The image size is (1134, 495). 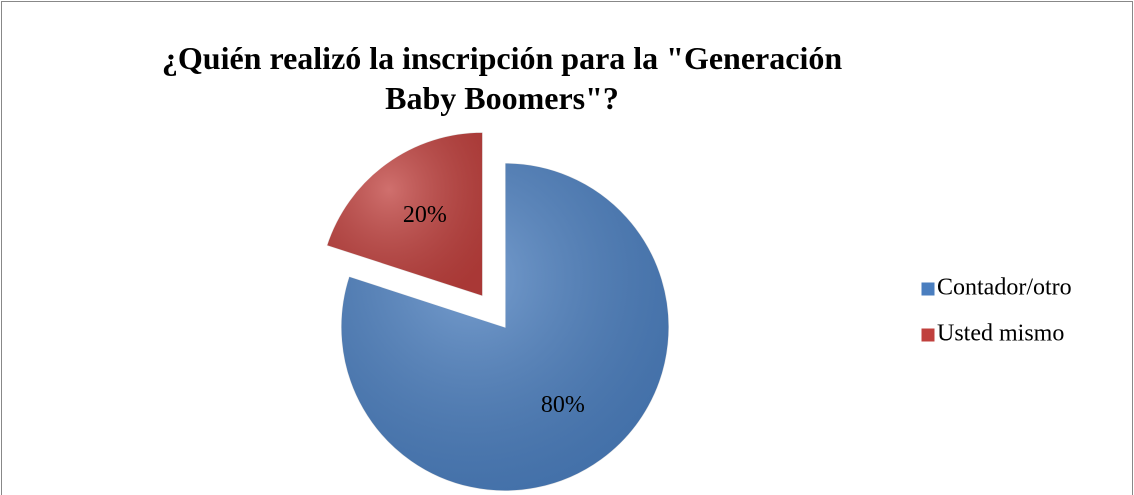 What do you see at coordinates (1000, 334) in the screenshot?
I see `legend-label: Usted mismo` at bounding box center [1000, 334].